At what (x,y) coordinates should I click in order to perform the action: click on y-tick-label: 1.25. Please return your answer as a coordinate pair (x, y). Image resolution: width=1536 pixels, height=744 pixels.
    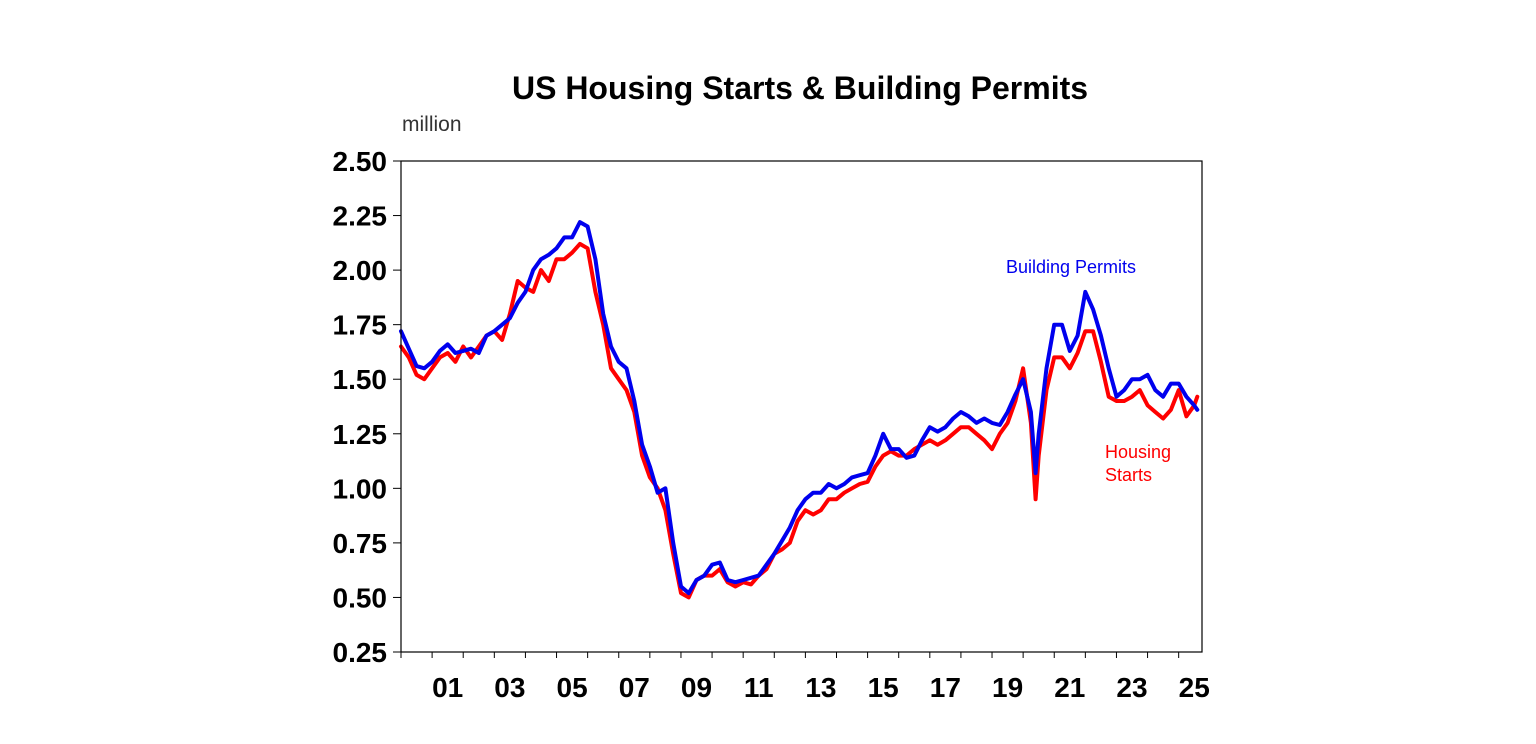
    Looking at the image, I should click on (360, 434).